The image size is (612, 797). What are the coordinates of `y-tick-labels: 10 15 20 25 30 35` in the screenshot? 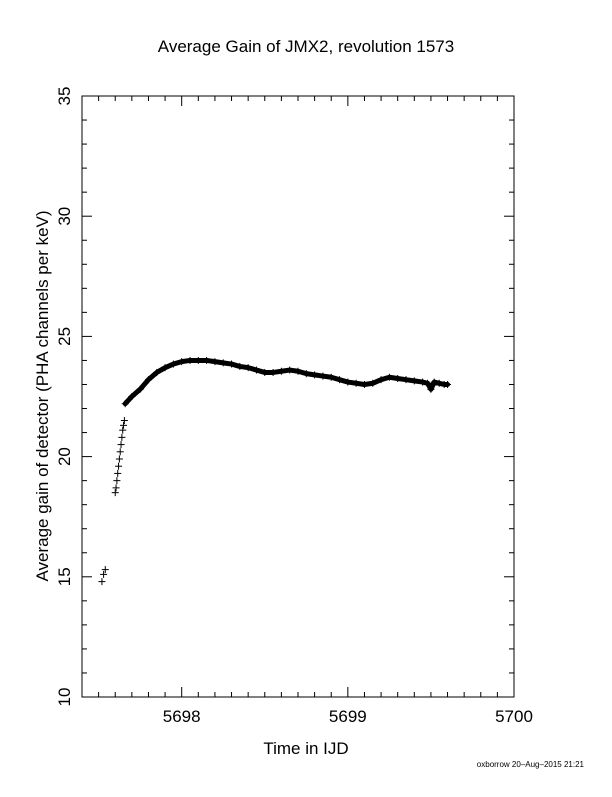 It's located at (64, 397).